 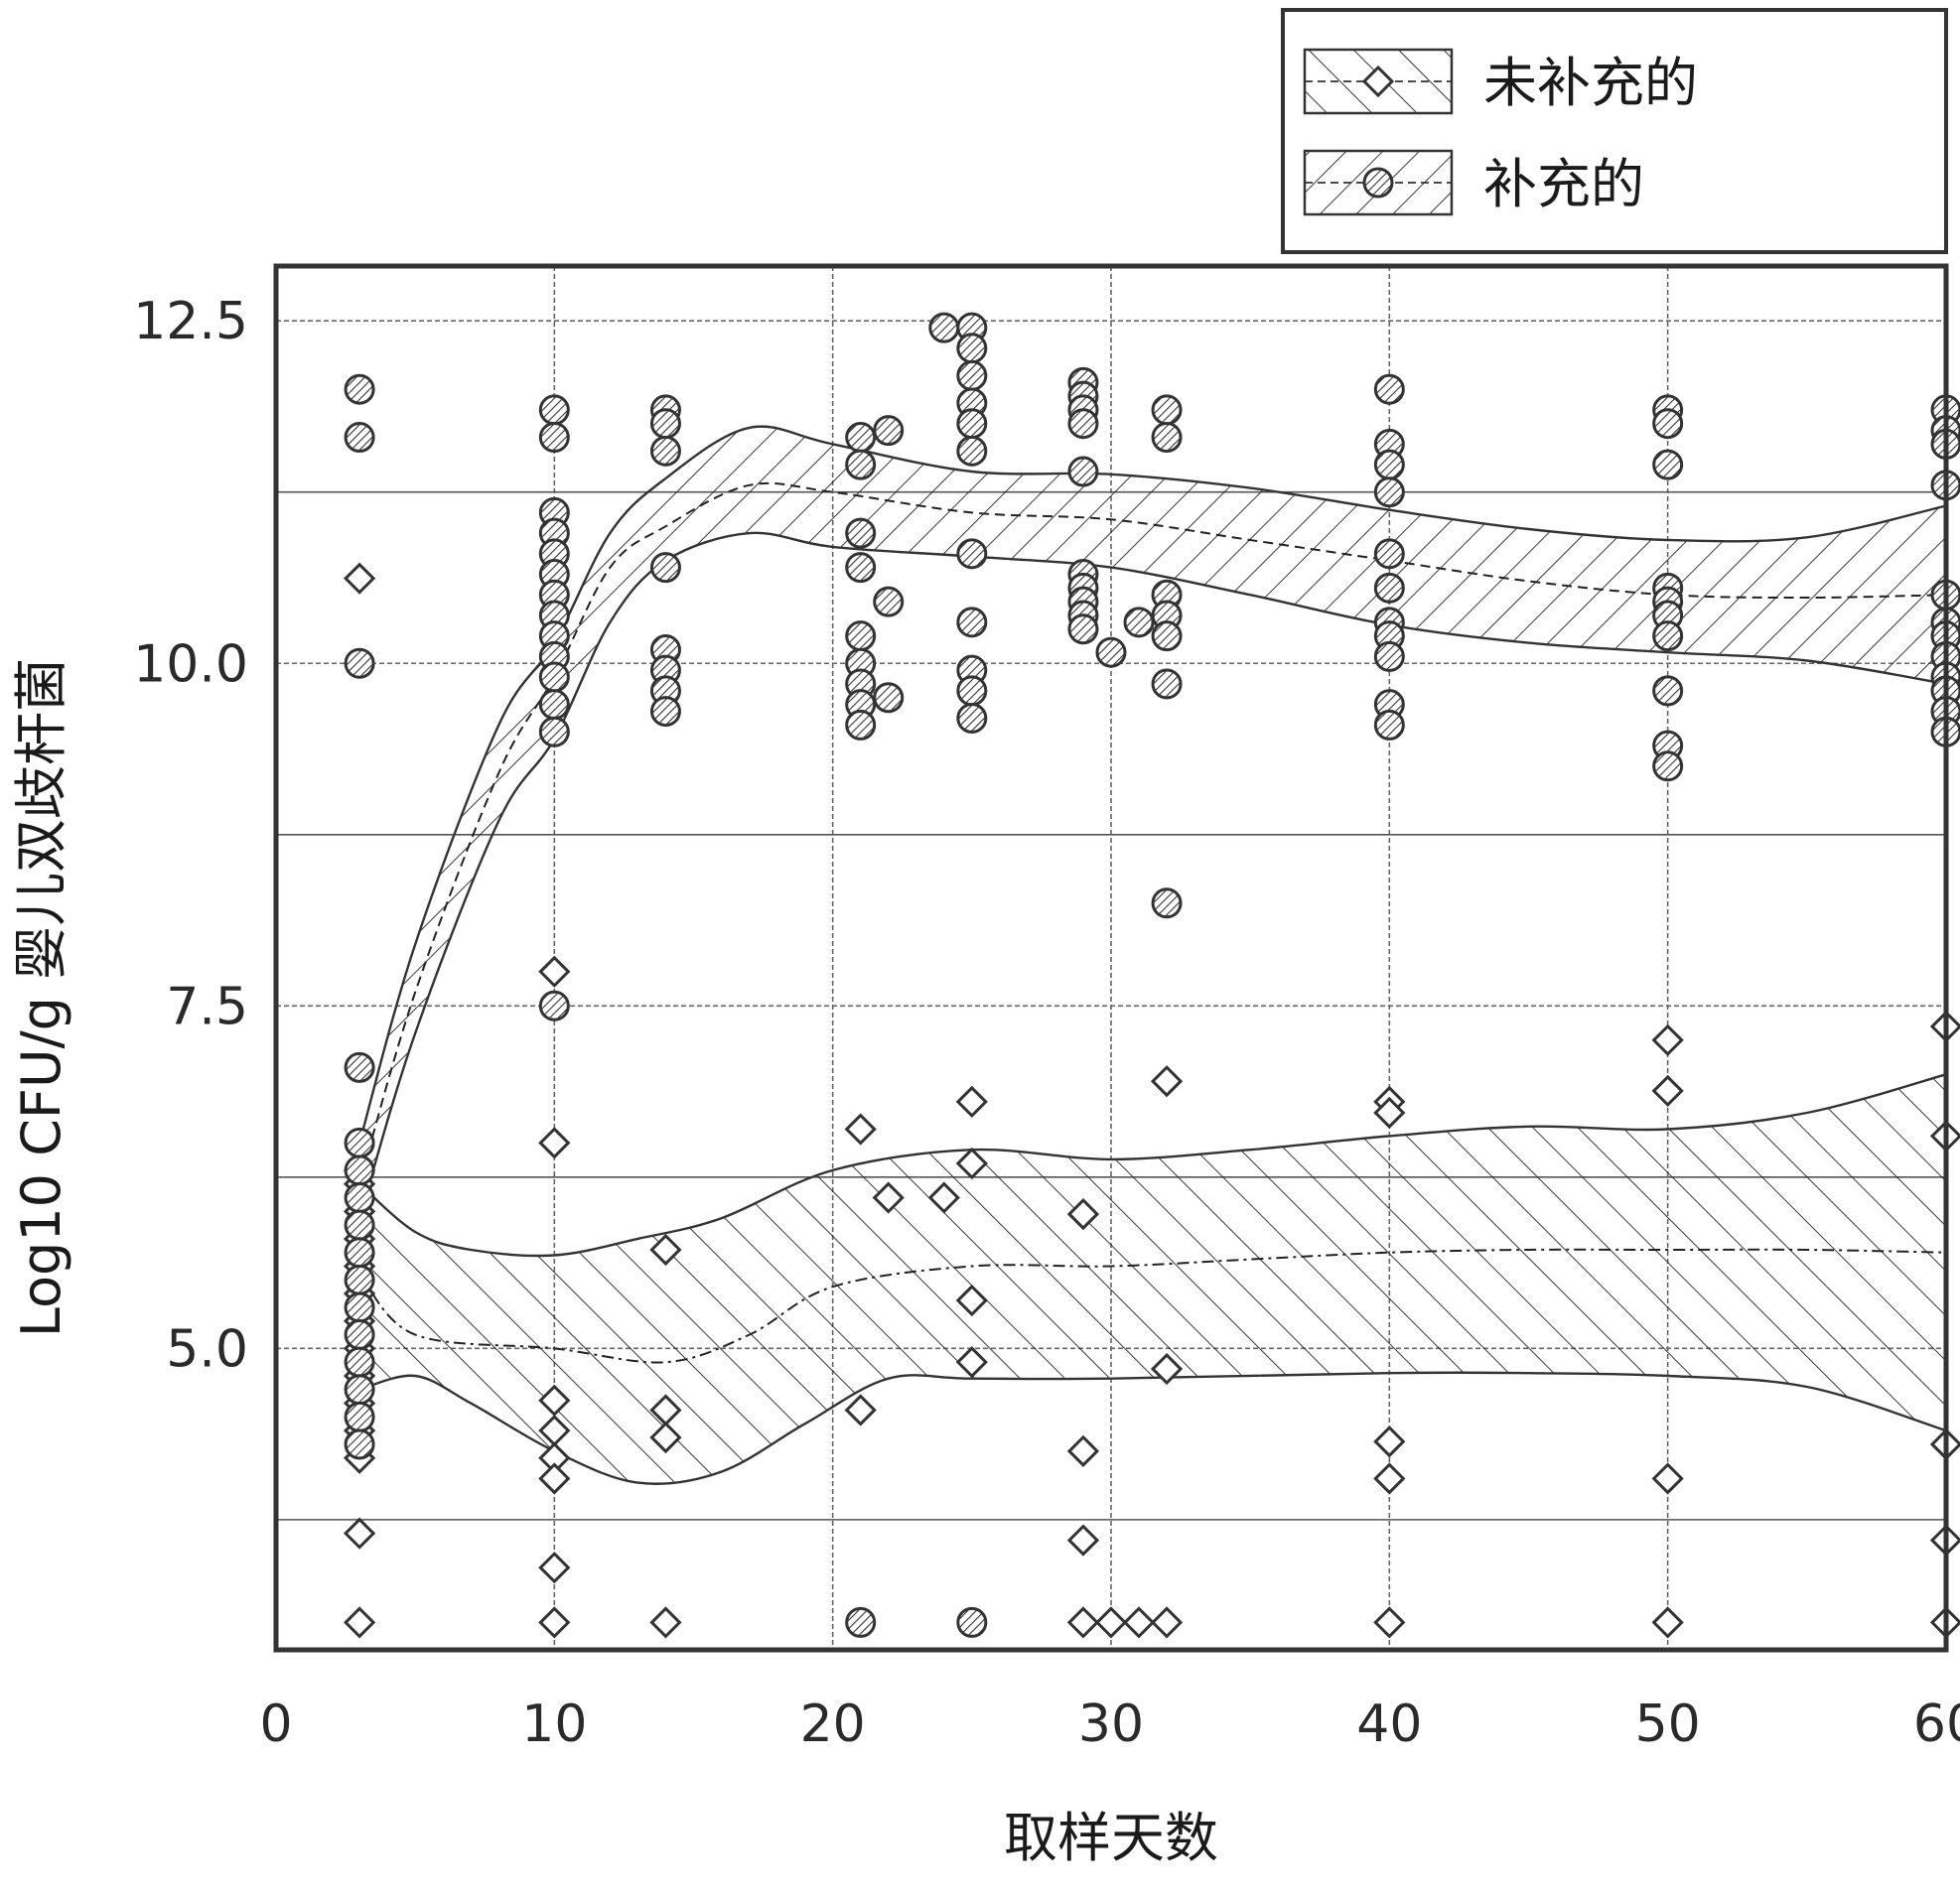 What do you see at coordinates (554, 1724) in the screenshot?
I see `x-tick-label-10: 10` at bounding box center [554, 1724].